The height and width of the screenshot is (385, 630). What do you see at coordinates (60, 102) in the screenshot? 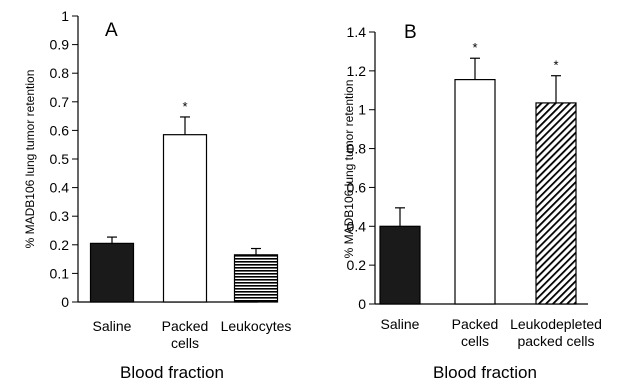
I see `y-tick-label: 0.7` at bounding box center [60, 102].